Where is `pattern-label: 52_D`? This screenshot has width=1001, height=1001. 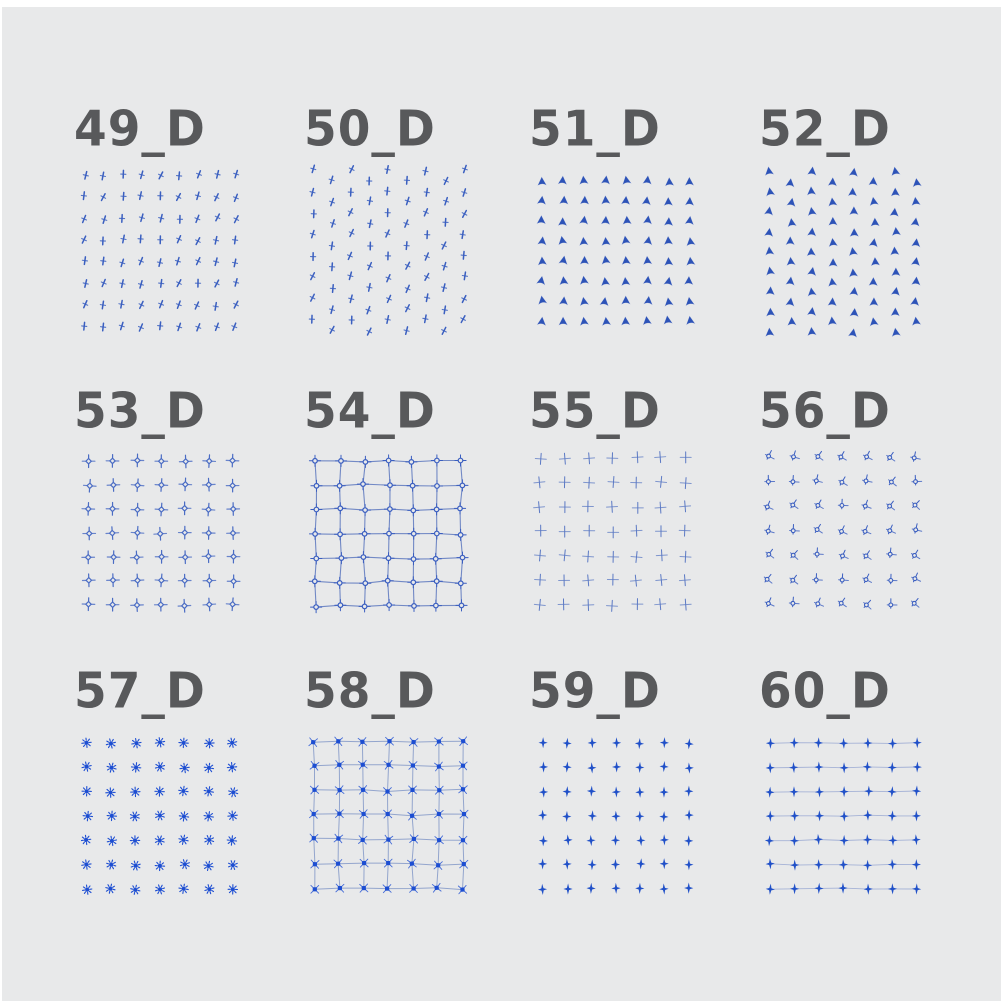
pattern-label: 52_D is located at coordinates (825, 129).